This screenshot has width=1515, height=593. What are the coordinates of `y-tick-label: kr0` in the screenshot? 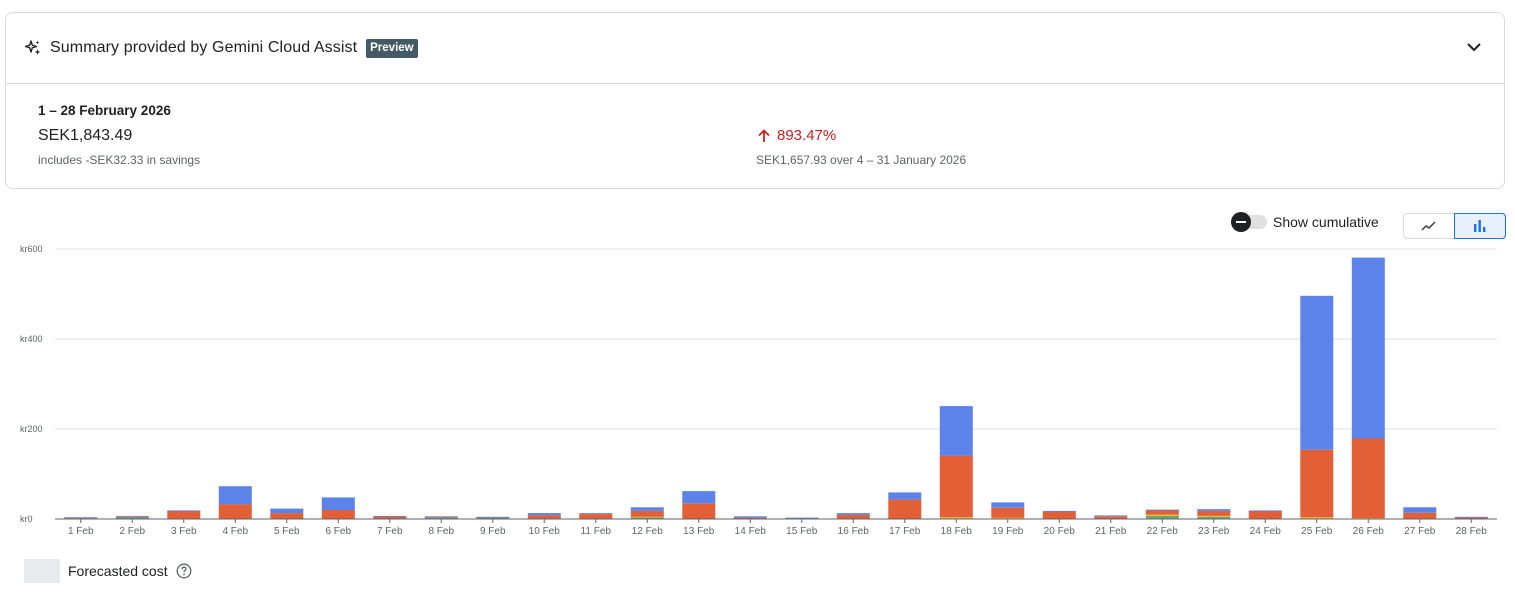 It's located at (26, 519).